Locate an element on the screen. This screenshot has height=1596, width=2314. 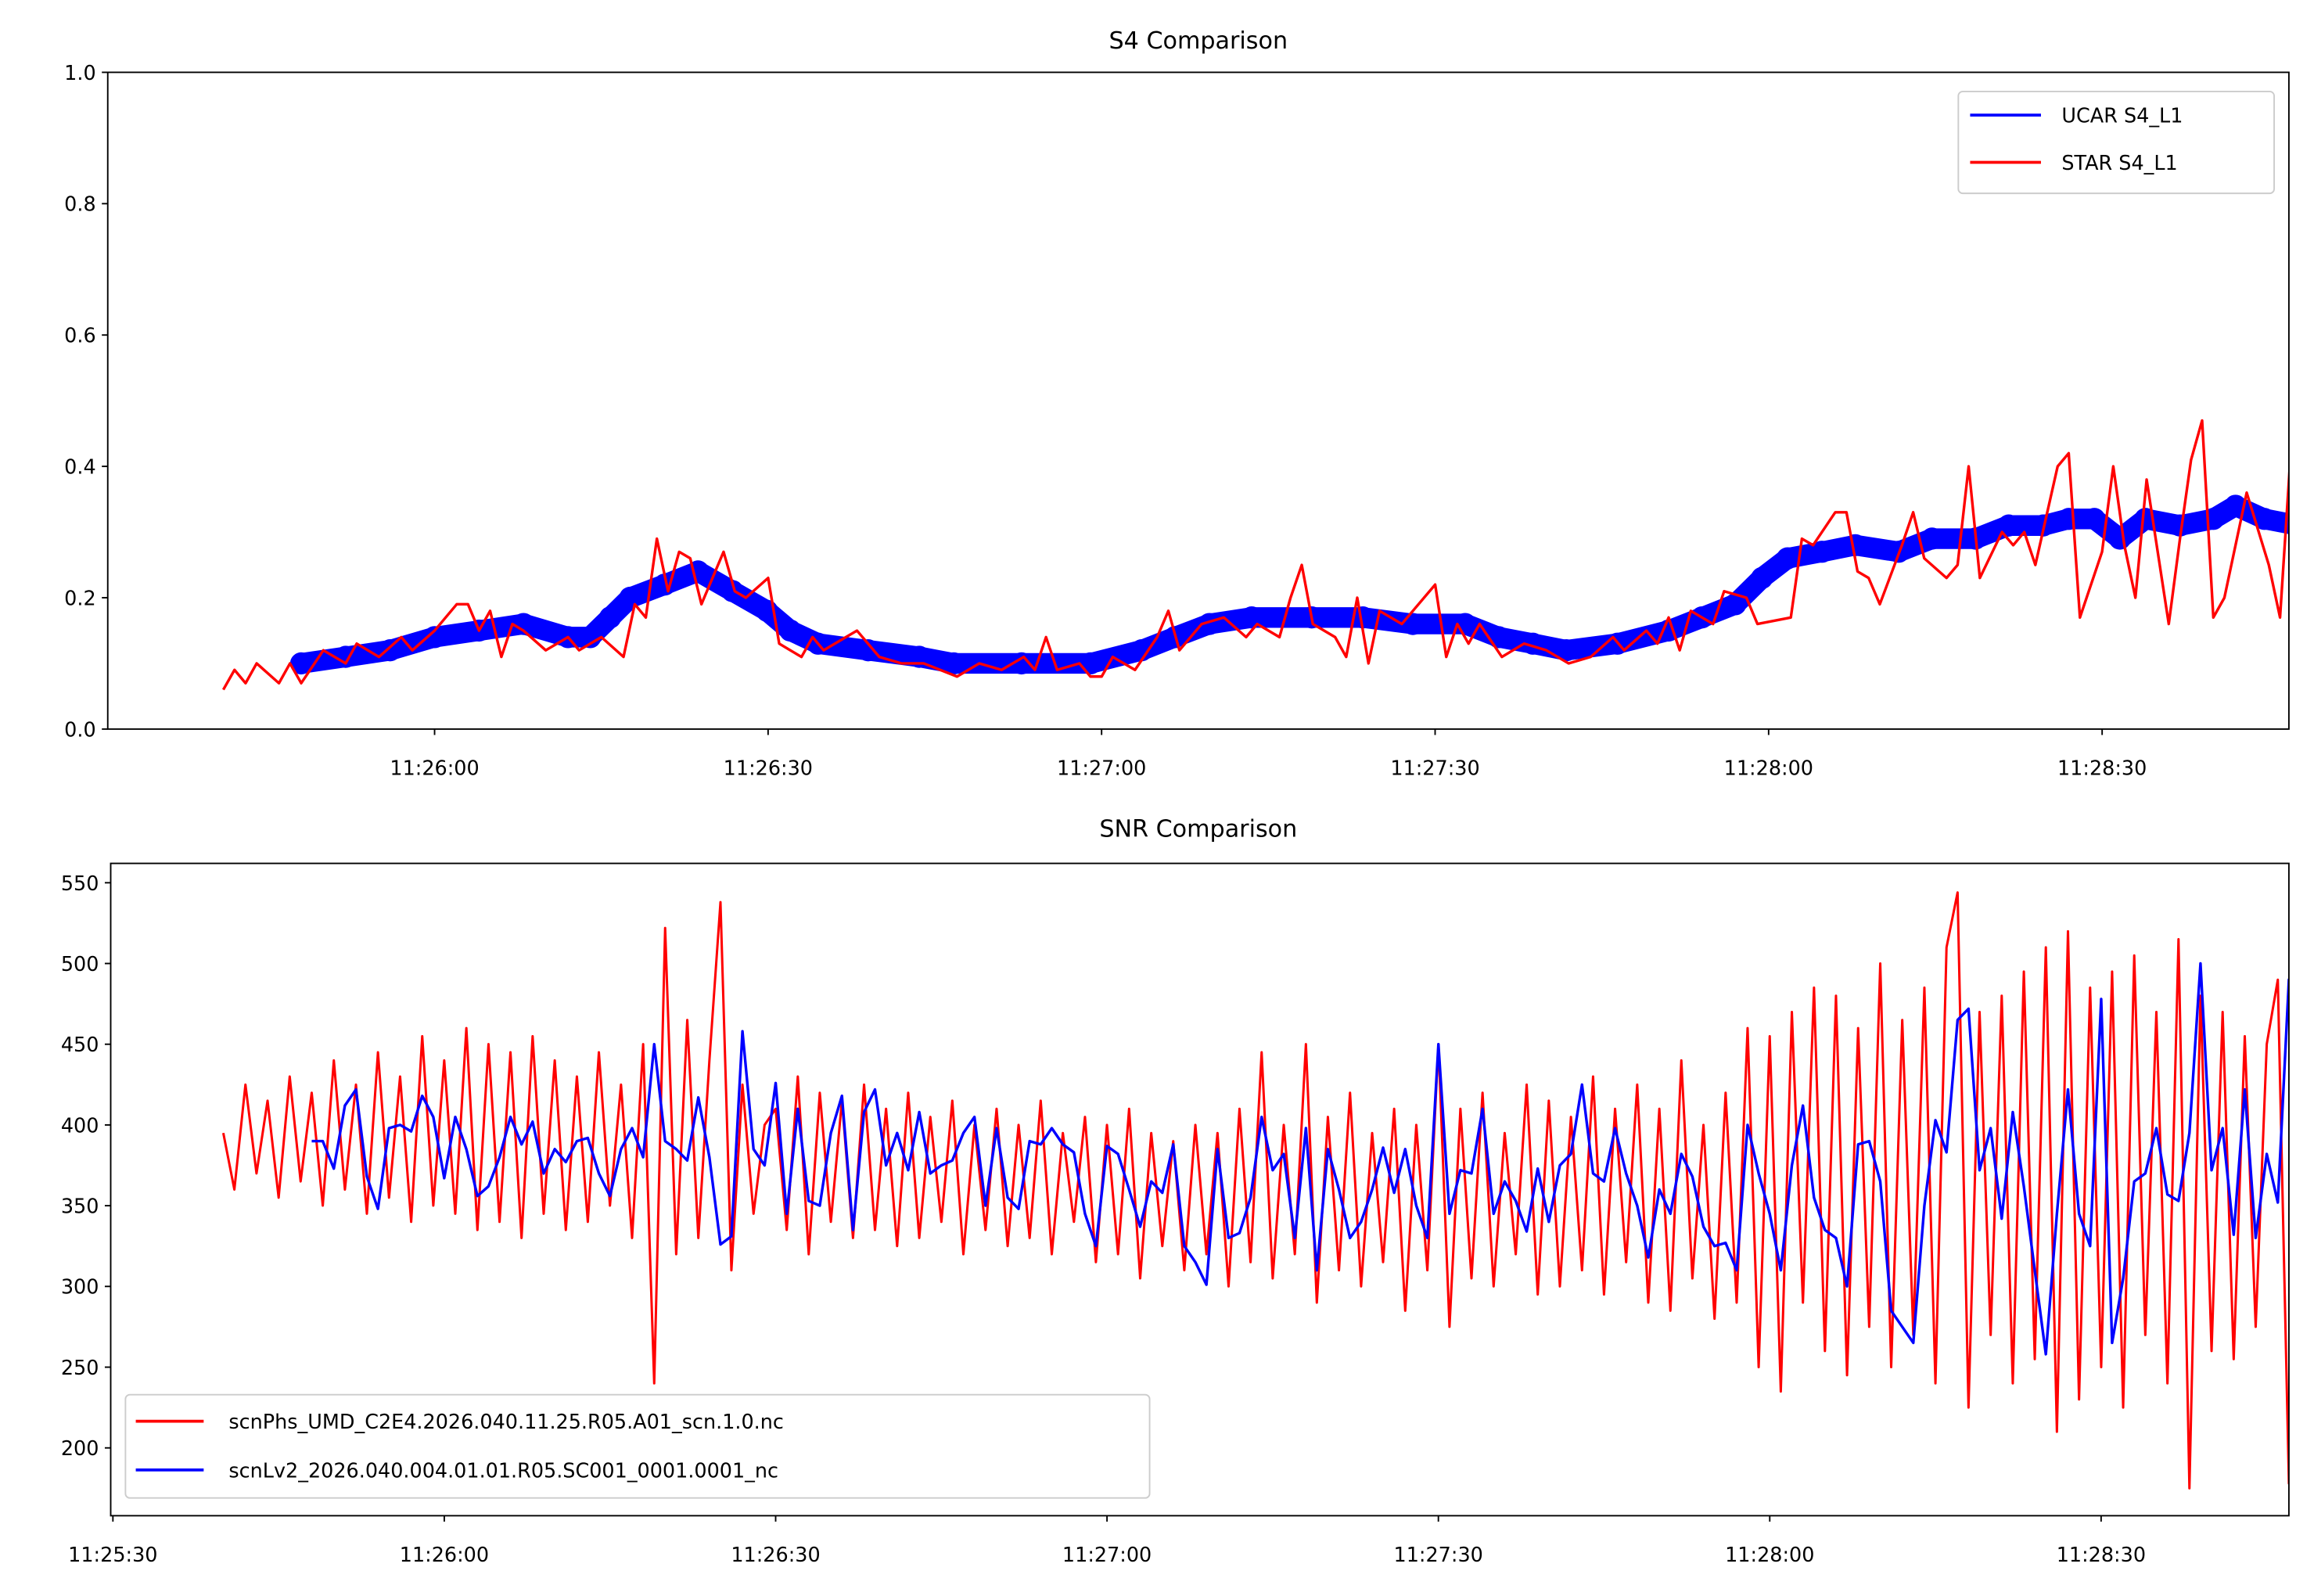
s4-xtick-label: 11:27:30 is located at coordinates (1435, 768).